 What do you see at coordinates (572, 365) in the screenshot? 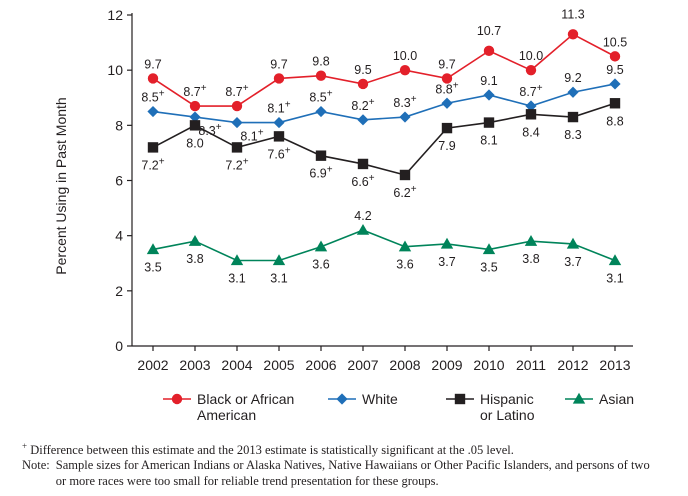
I see `x-tick-label: 2012` at bounding box center [572, 365].